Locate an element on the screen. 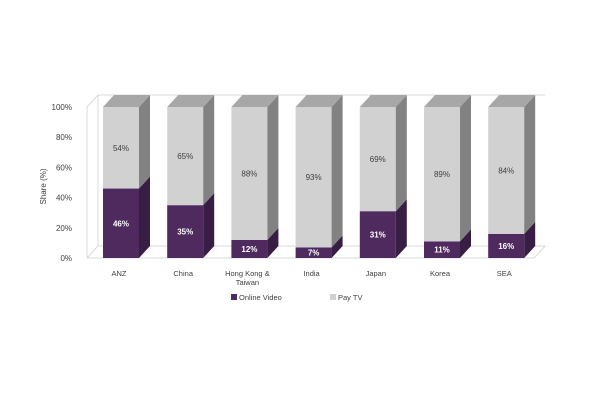 The image size is (600, 405). bar-stack-sea: 16% 84% is located at coordinates (512, 176).